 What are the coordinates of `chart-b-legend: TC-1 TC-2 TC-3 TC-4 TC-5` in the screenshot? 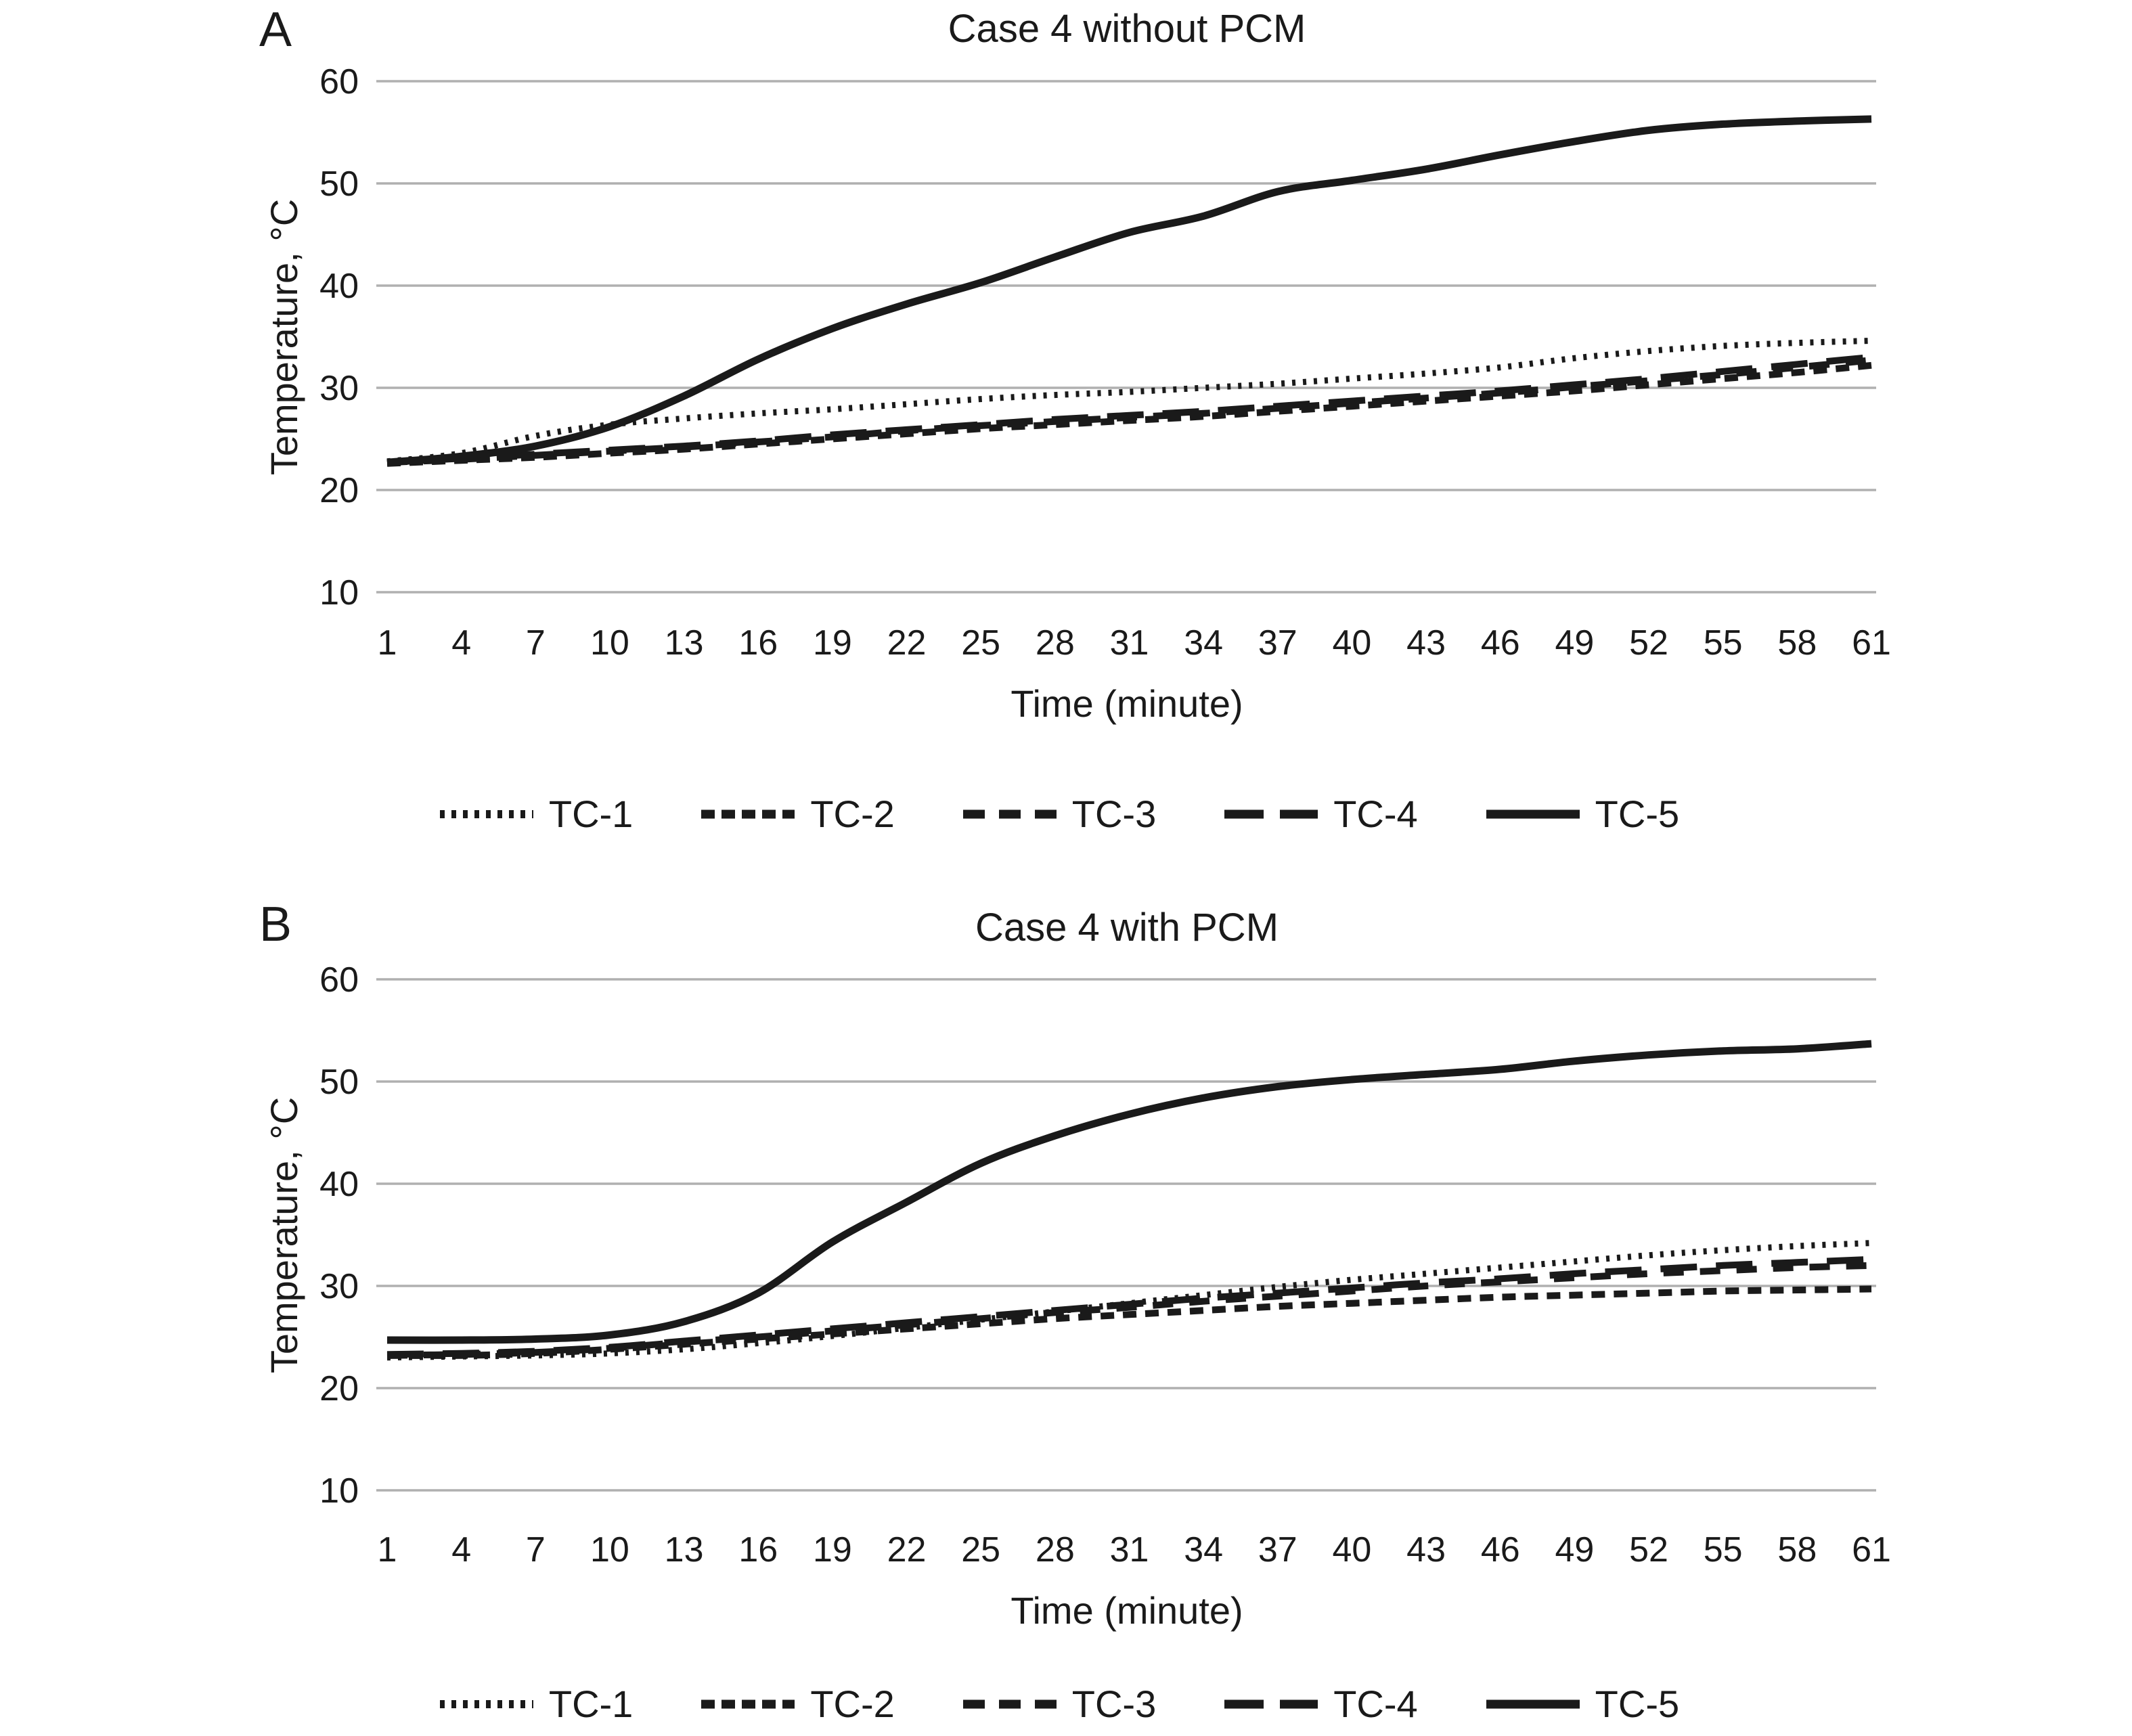 It's located at (1059, 1704).